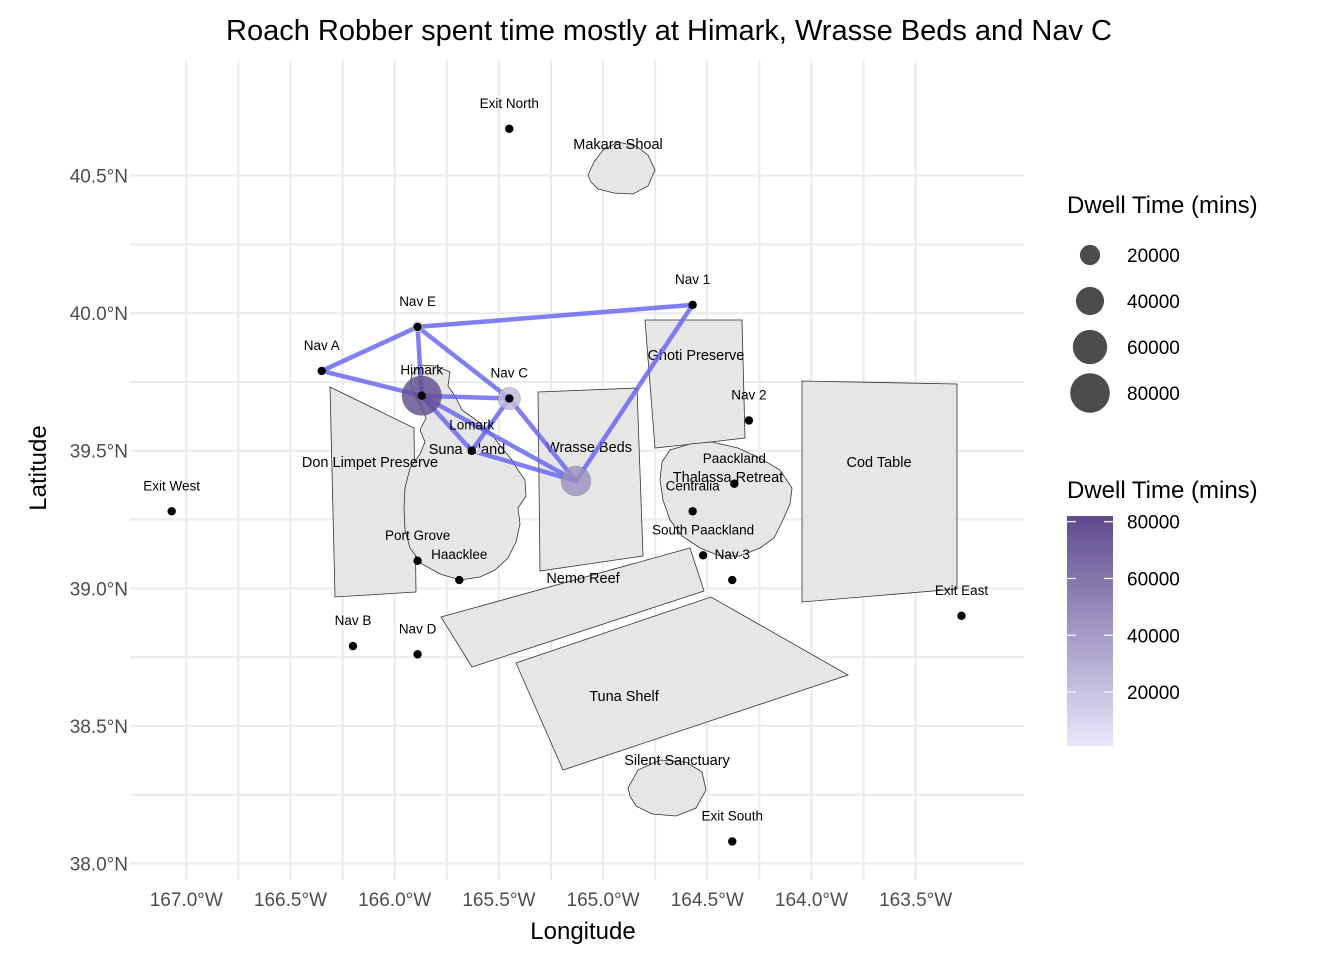 The image size is (1344, 960). Describe the element at coordinates (417, 654) in the screenshot. I see `place-point-nav-d` at that location.